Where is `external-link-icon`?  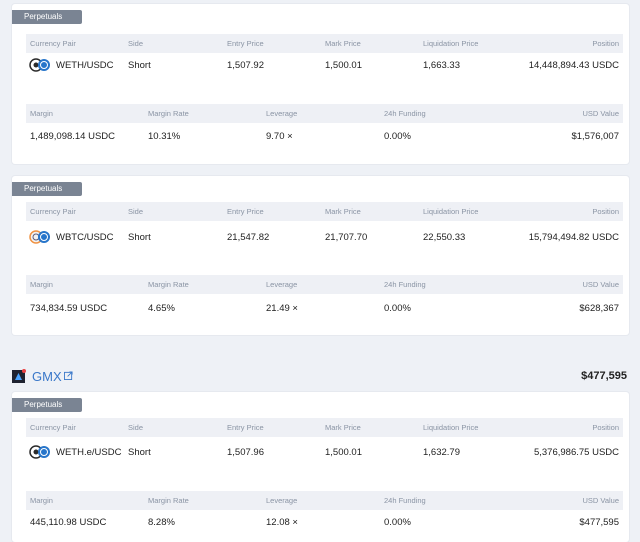 external-link-icon is located at coordinates (68, 375).